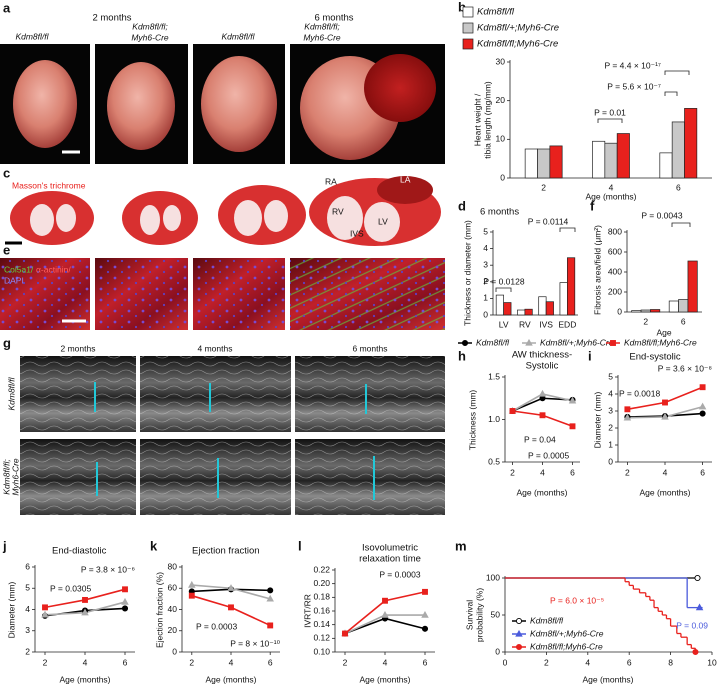 The height and width of the screenshot is (684, 719). I want to click on p-value: P = 0.0305, so click(70, 588).